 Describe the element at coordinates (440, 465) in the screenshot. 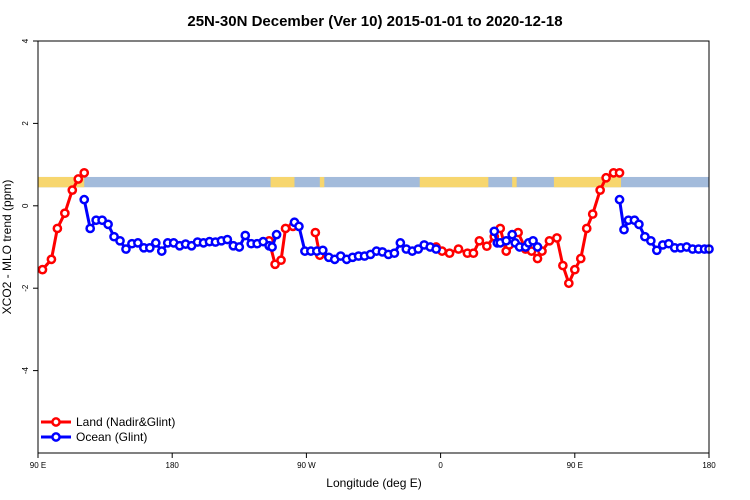

I see `x-tick-label: 0` at that location.